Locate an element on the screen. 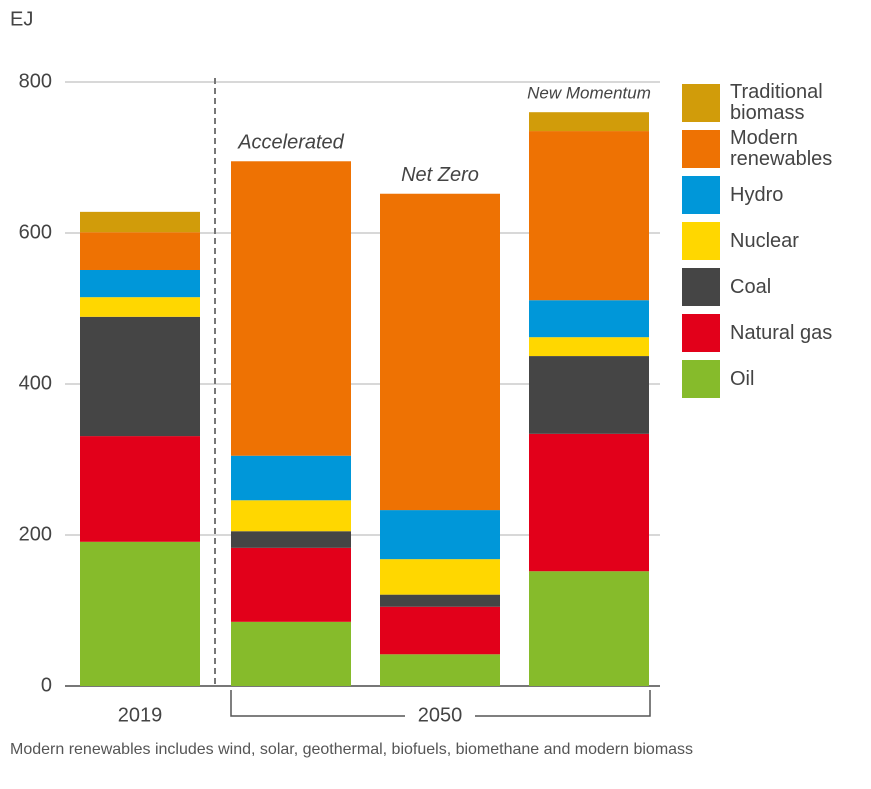  legend-label: Natural gas is located at coordinates (781, 332).